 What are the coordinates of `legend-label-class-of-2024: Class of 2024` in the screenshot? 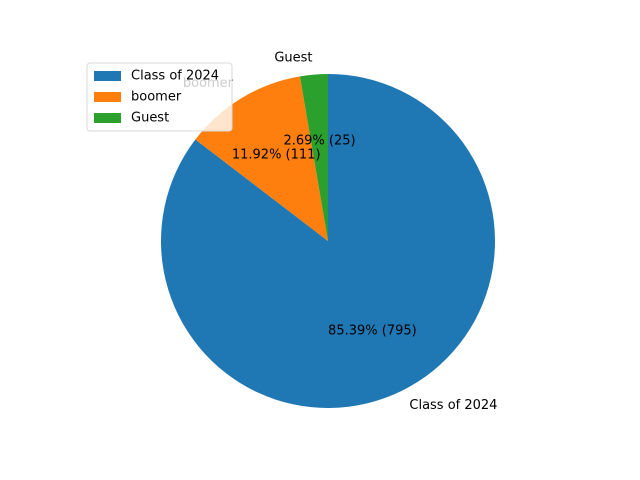 It's located at (175, 76).